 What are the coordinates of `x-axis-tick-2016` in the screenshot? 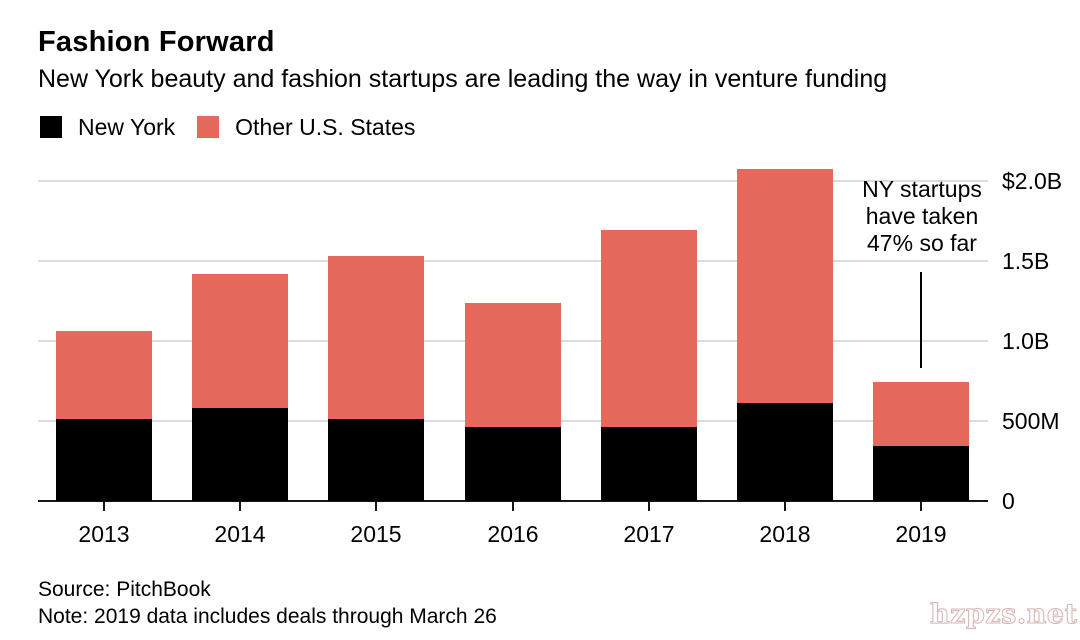 It's located at (513, 506).